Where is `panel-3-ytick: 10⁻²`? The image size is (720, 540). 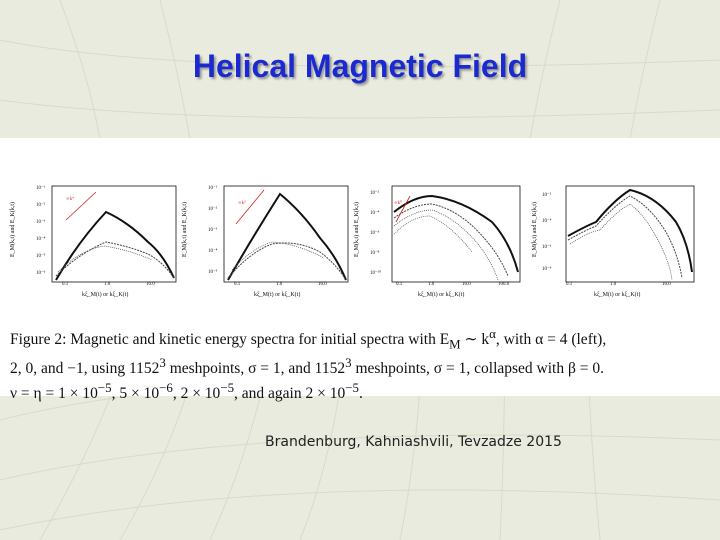
panel-3-ytick: 10⁻² is located at coordinates (375, 193).